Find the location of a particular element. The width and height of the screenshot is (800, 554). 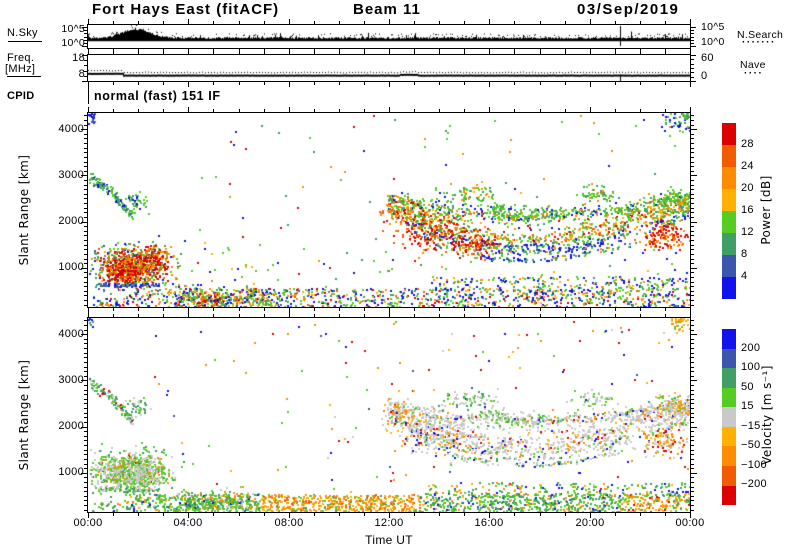

freq-axis-label-line2: [MHz] is located at coordinates (20, 69).